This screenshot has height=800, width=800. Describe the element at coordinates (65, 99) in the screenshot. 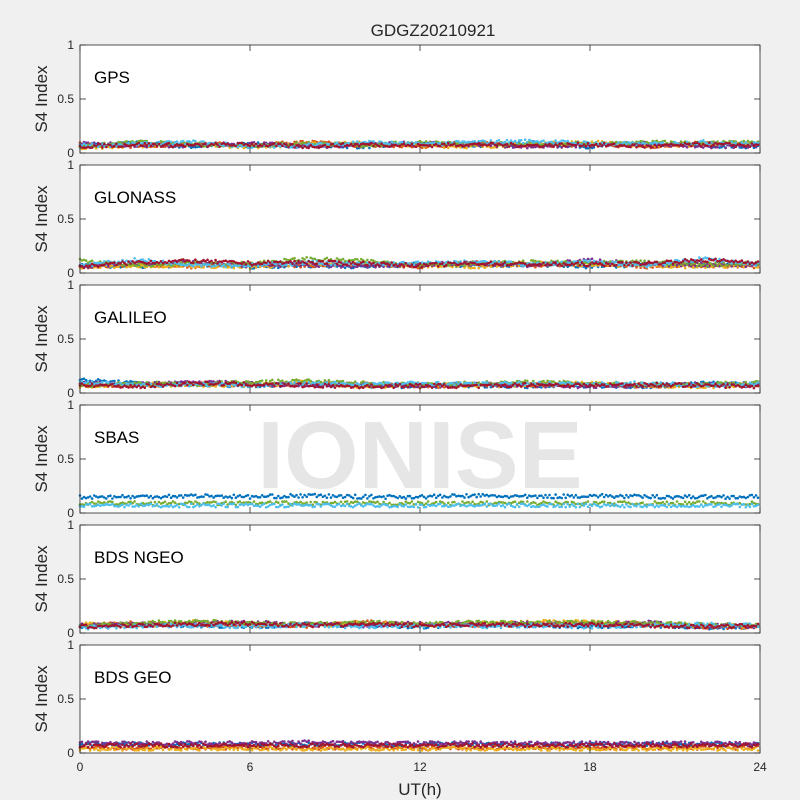

I see `y-tick-label: 0.5` at that location.